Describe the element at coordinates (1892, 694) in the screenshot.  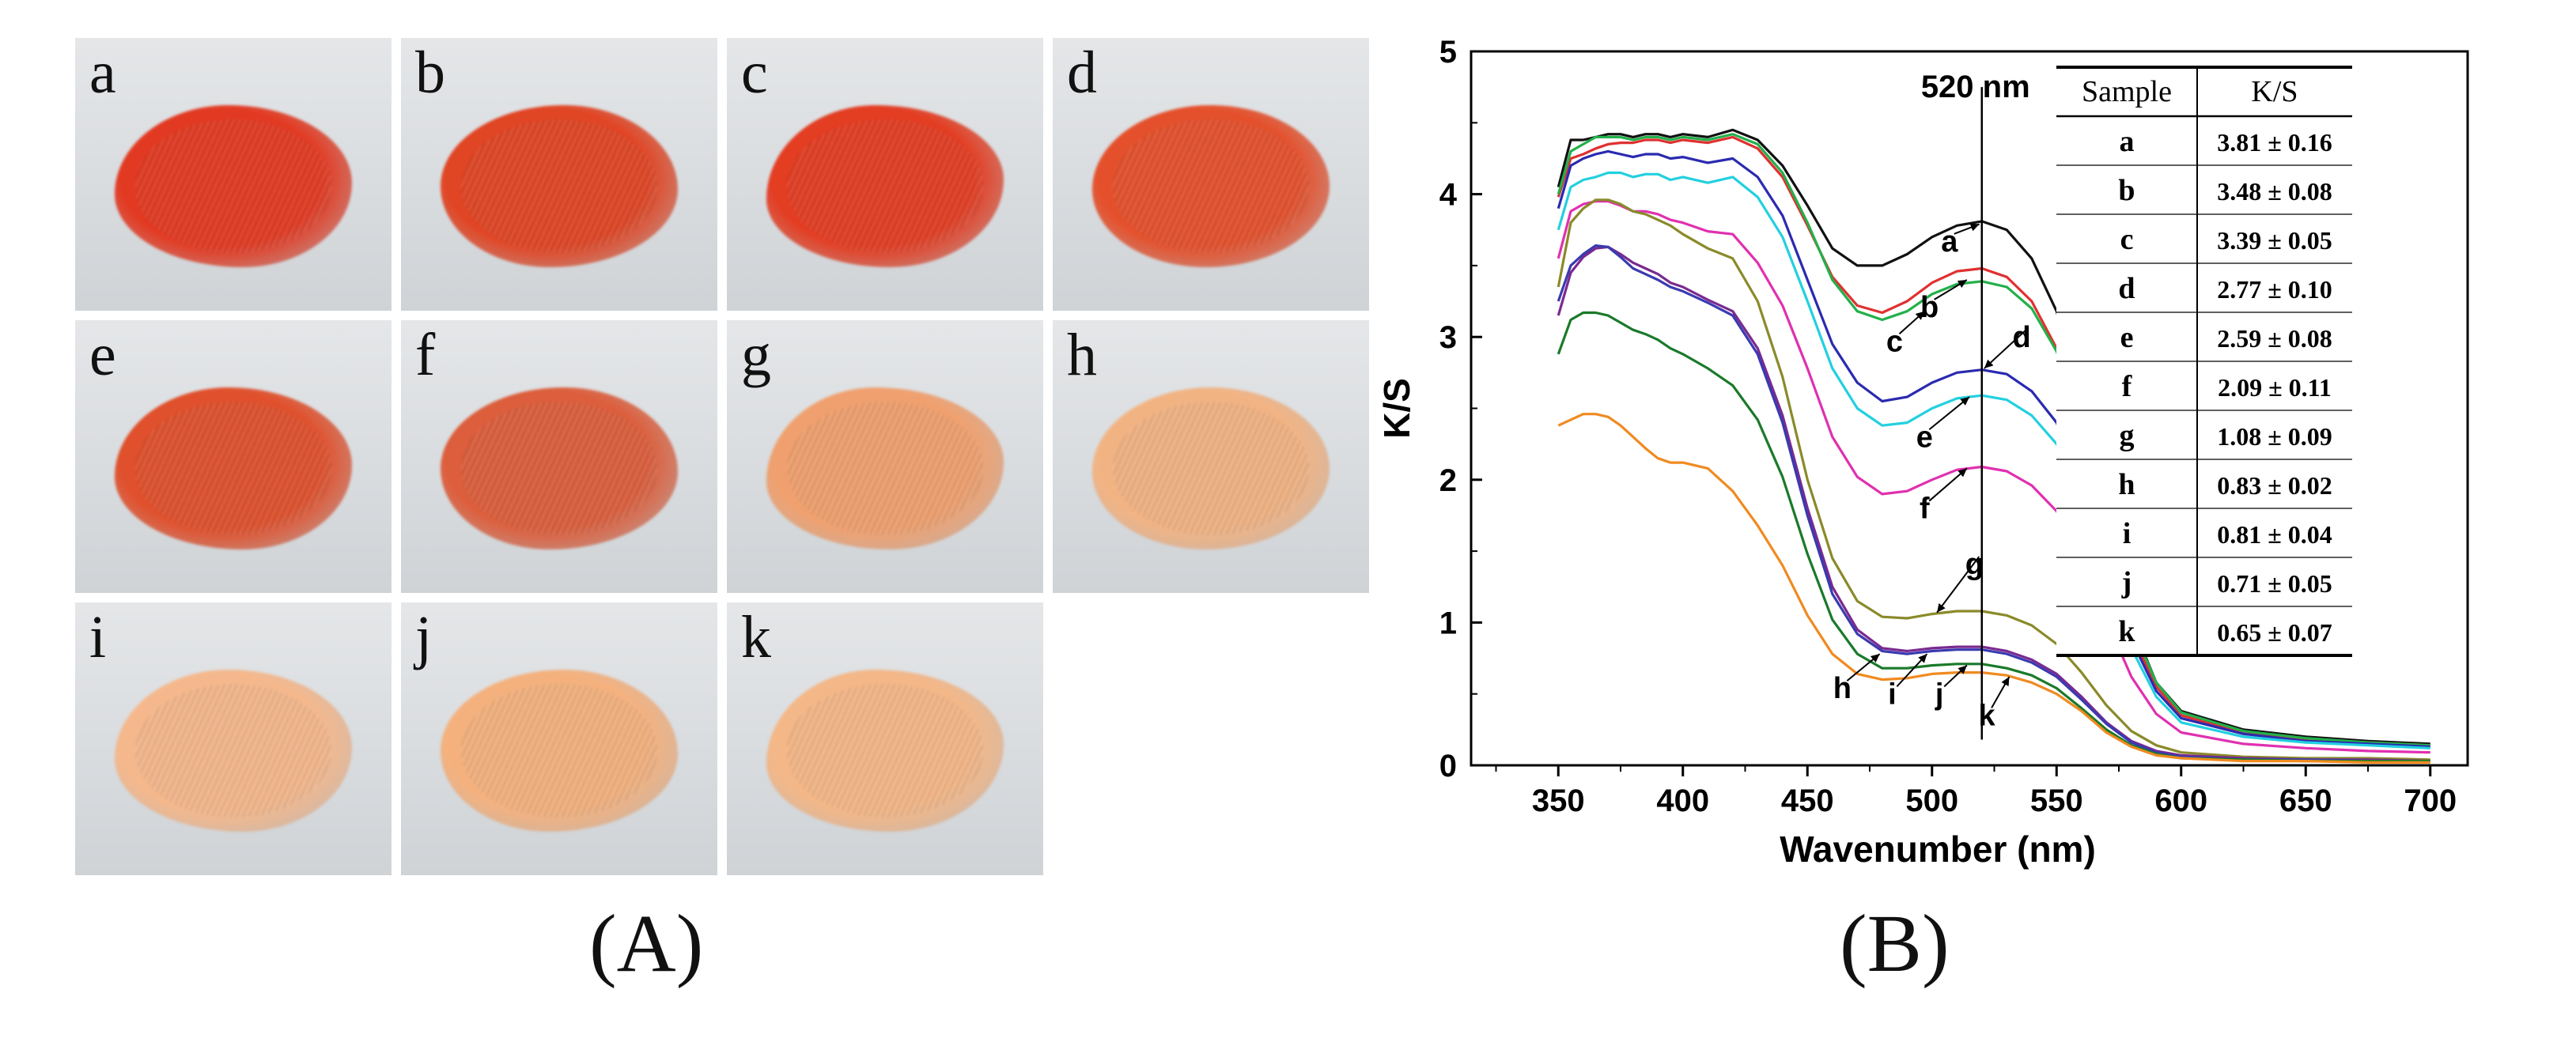
I see `curve-label-i: i` at that location.